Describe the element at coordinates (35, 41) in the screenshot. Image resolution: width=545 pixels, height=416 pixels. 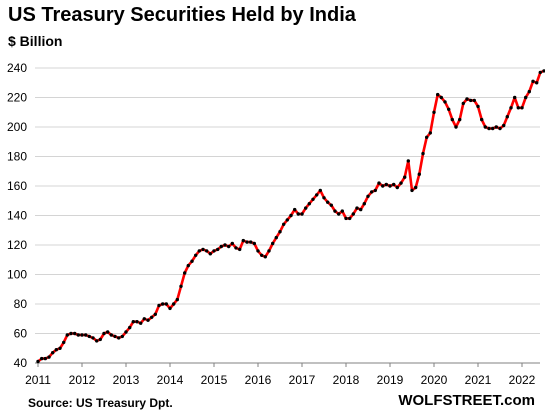
I see `chart-subtitle: $ Billion` at that location.